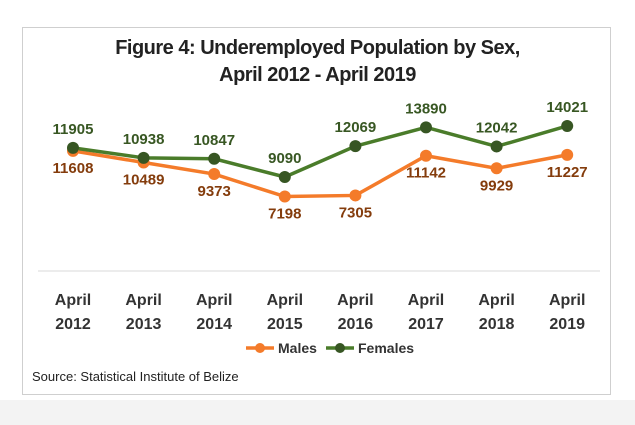  I want to click on x-tick-label: 2017, so click(426, 324).